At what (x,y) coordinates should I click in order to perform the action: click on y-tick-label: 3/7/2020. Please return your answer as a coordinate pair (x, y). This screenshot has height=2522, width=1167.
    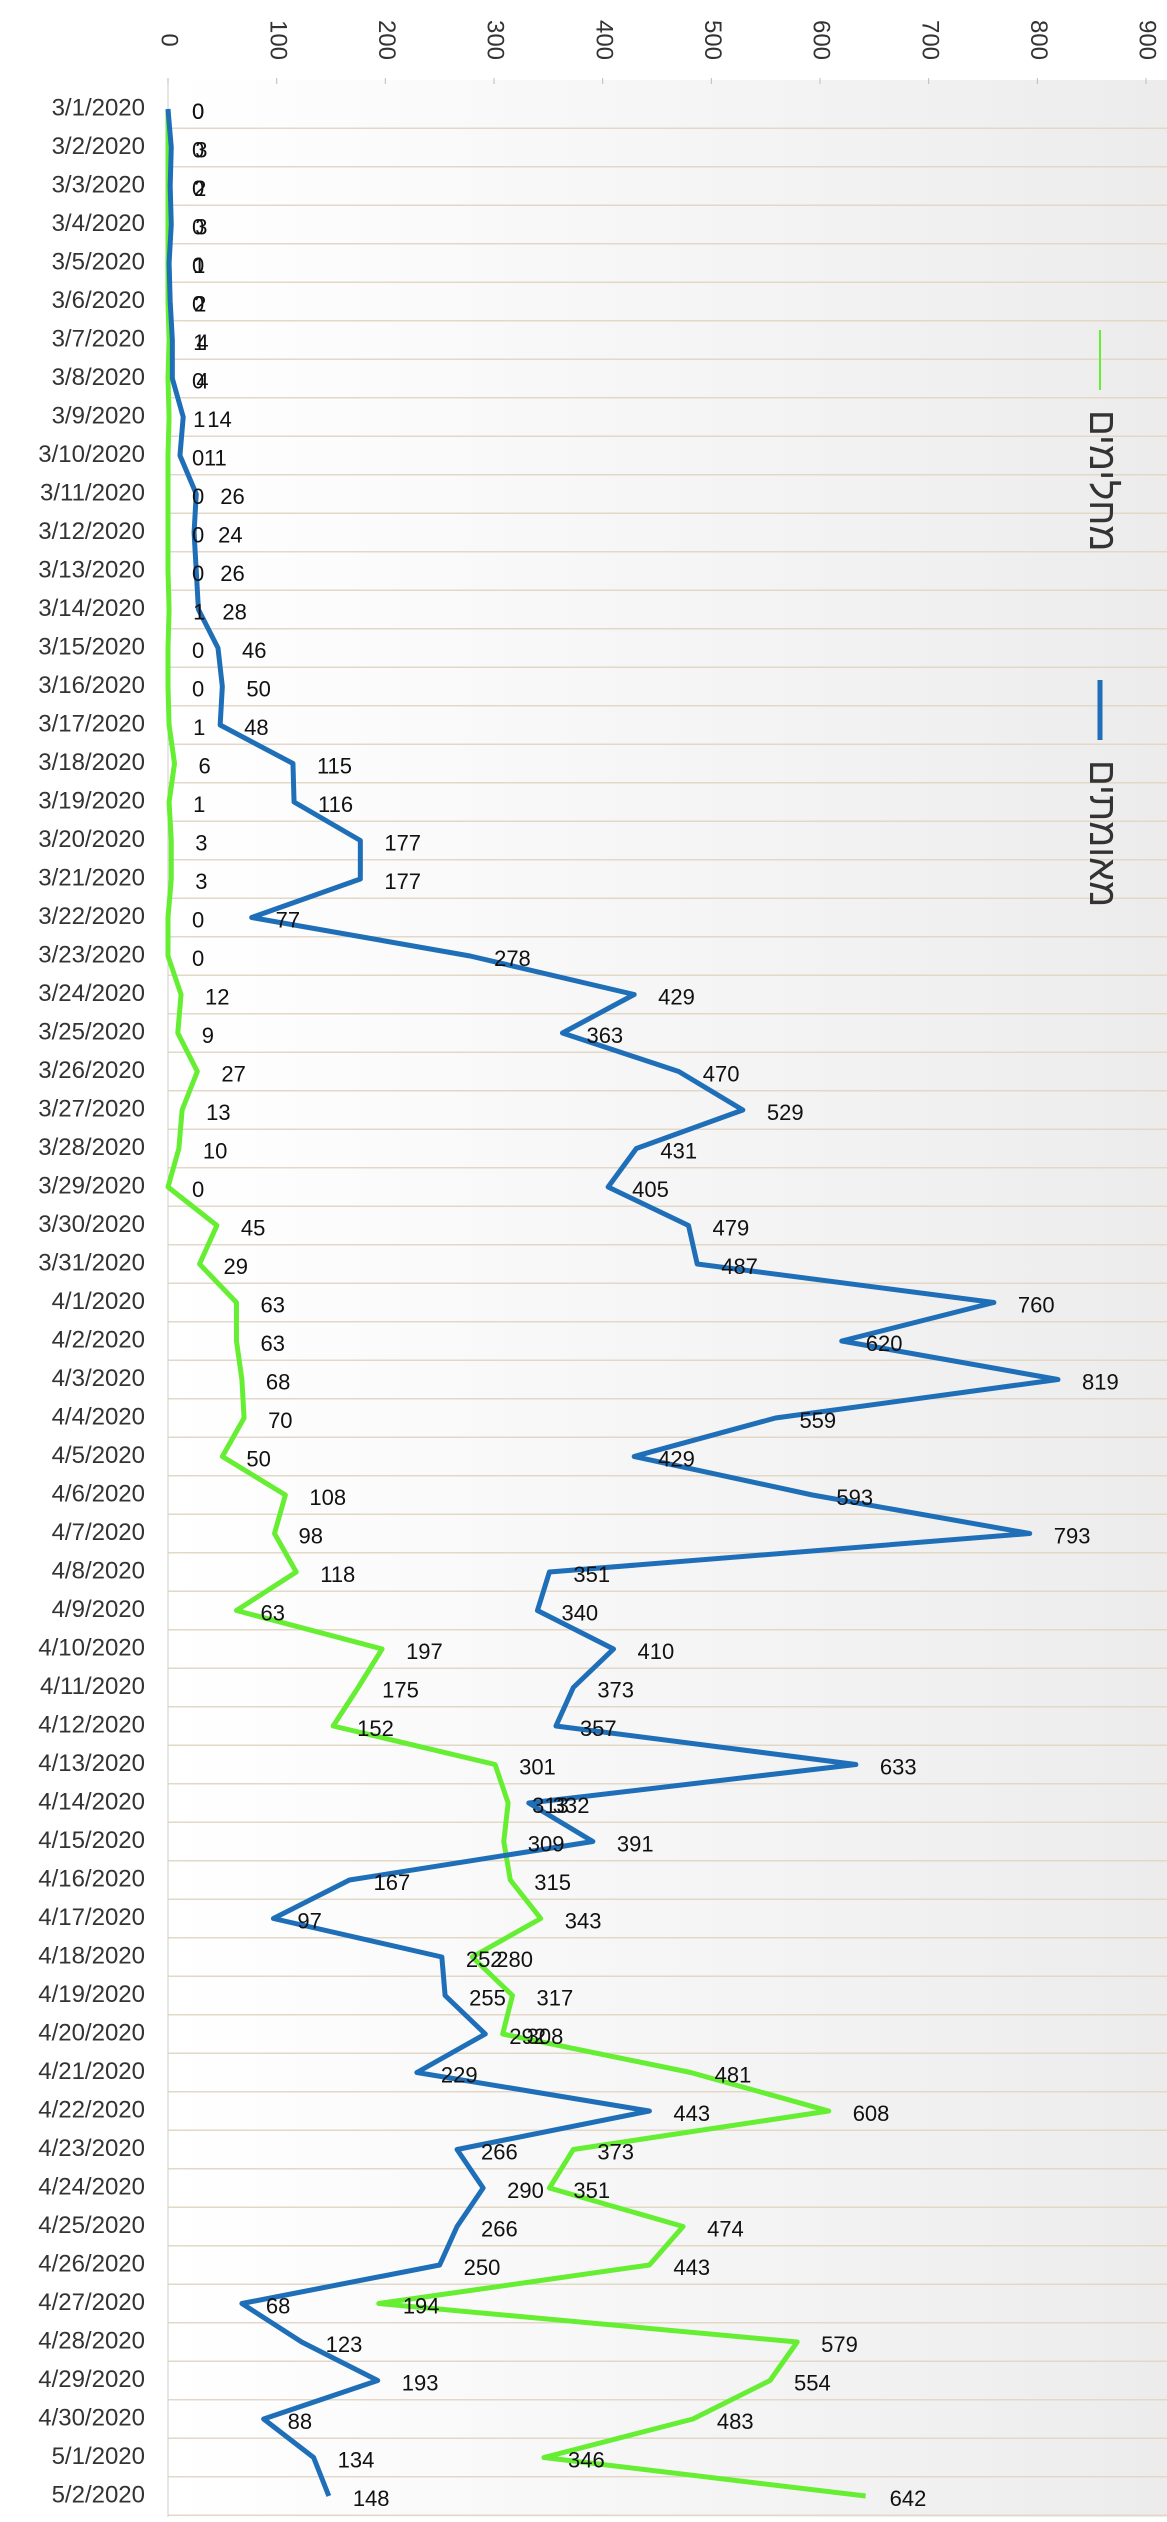
    Looking at the image, I should click on (98, 338).